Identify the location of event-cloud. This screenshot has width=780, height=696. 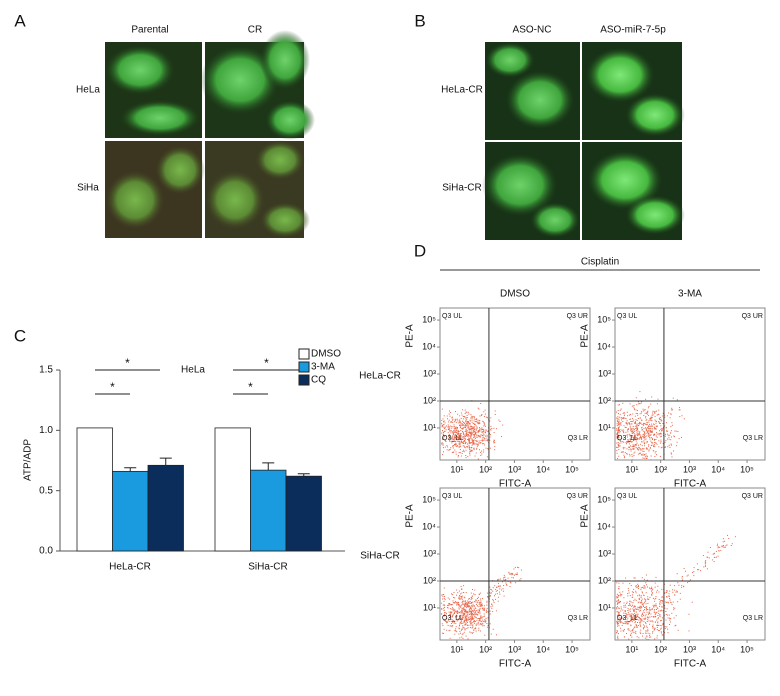
(481, 603).